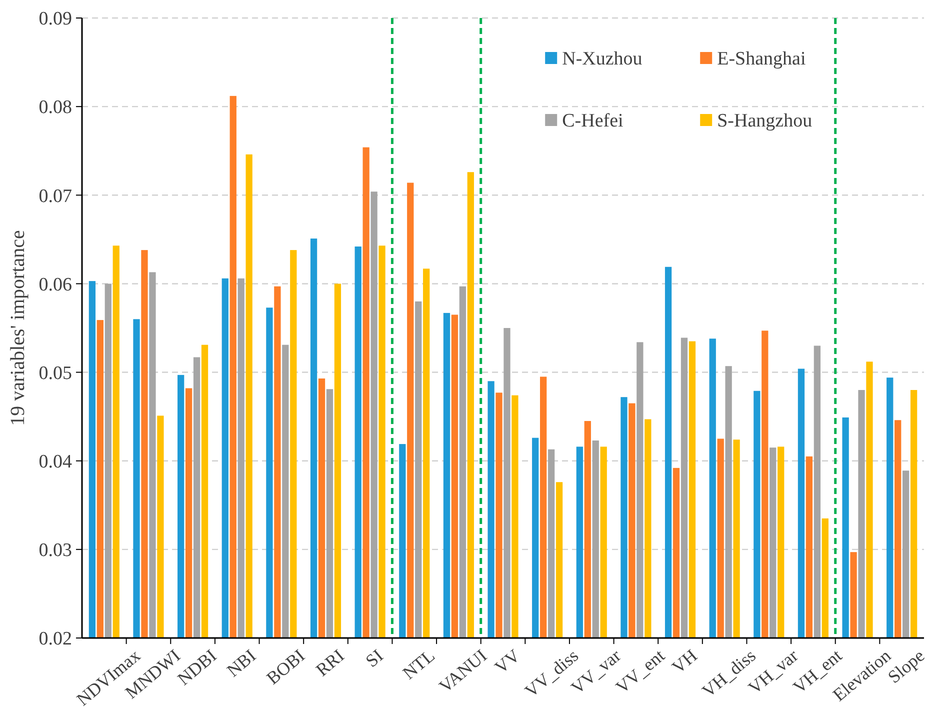  Describe the element at coordinates (684, 661) in the screenshot. I see `x-tick-label: VH` at that location.